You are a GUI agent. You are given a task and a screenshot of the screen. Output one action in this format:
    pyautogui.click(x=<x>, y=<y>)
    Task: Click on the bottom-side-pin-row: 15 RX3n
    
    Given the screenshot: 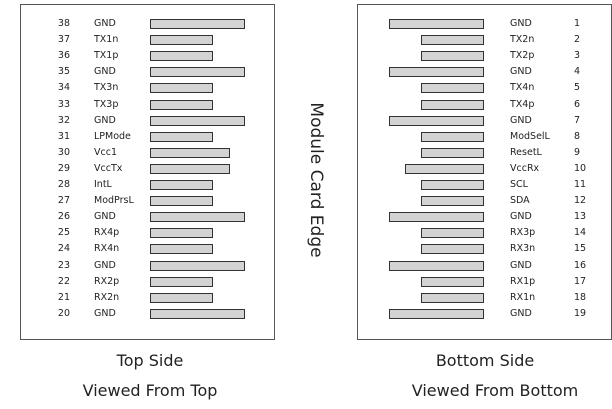 What is the action you would take?
    pyautogui.click(x=484, y=249)
    